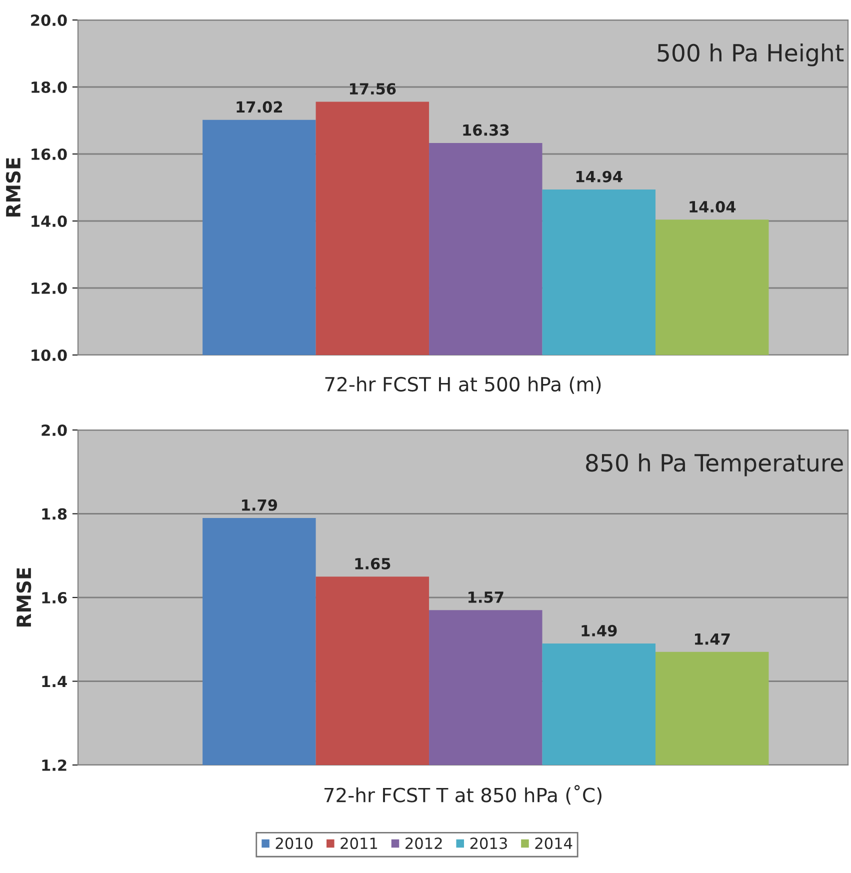 The image size is (851, 873). I want to click on legend-label: 2011, so click(359, 844).